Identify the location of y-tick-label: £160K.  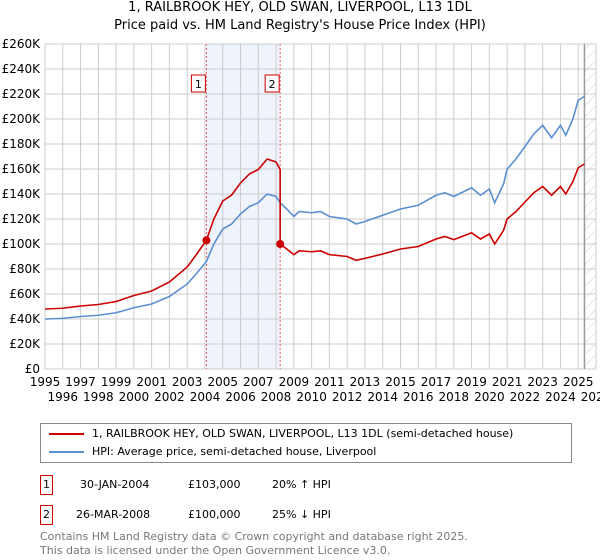
(22, 169).